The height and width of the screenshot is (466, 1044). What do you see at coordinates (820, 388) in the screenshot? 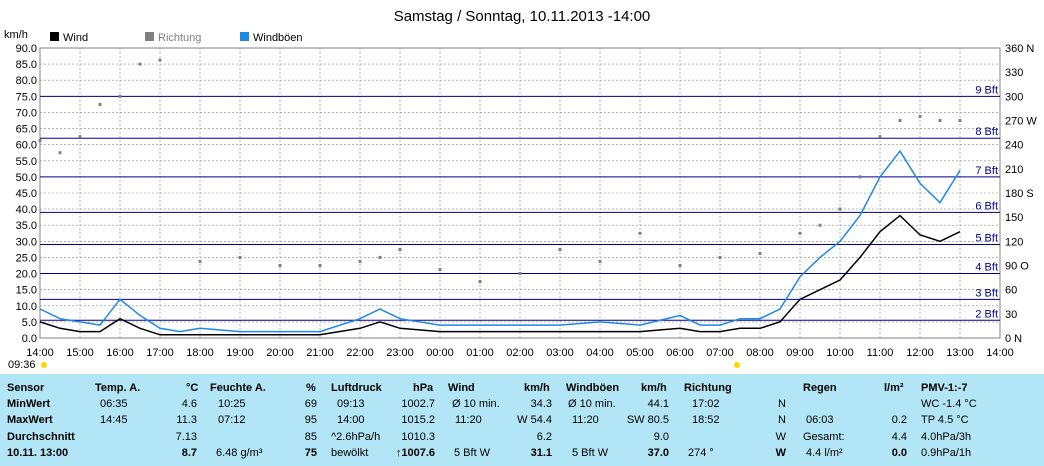
I see `rain-header: Regen` at bounding box center [820, 388].